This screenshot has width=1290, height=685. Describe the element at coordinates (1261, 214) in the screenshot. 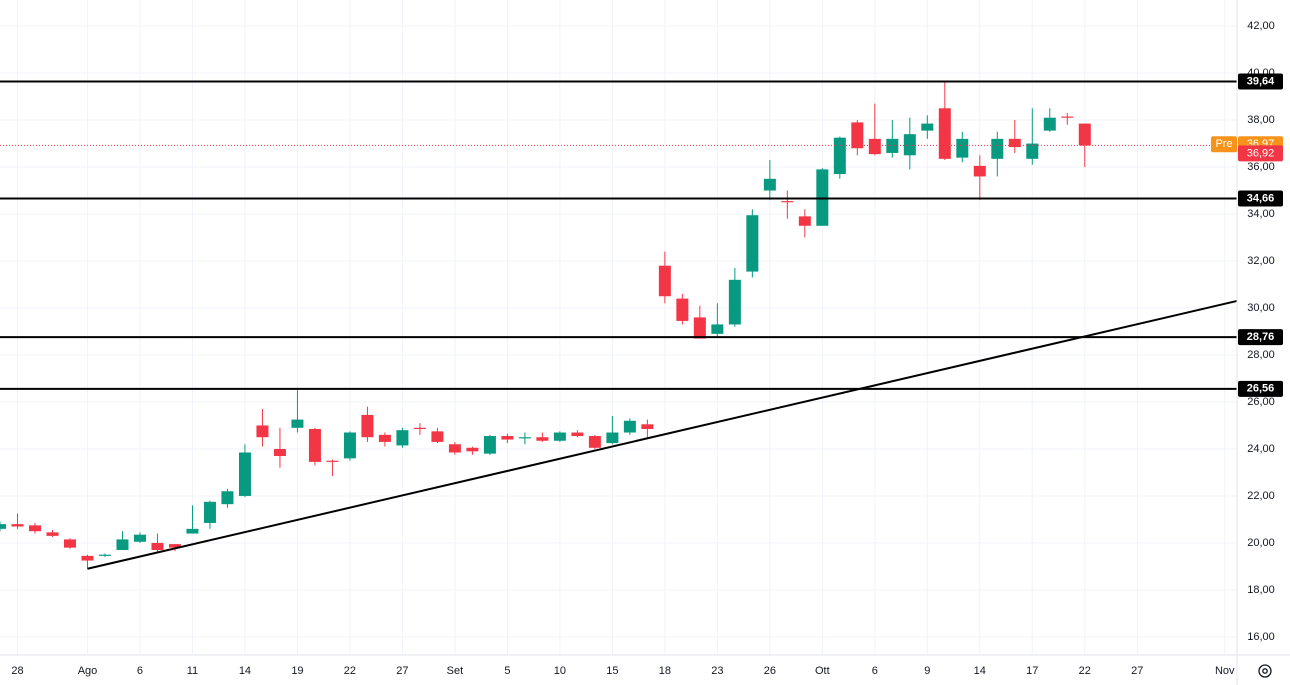

I see `y-tick-label: 34,00` at that location.